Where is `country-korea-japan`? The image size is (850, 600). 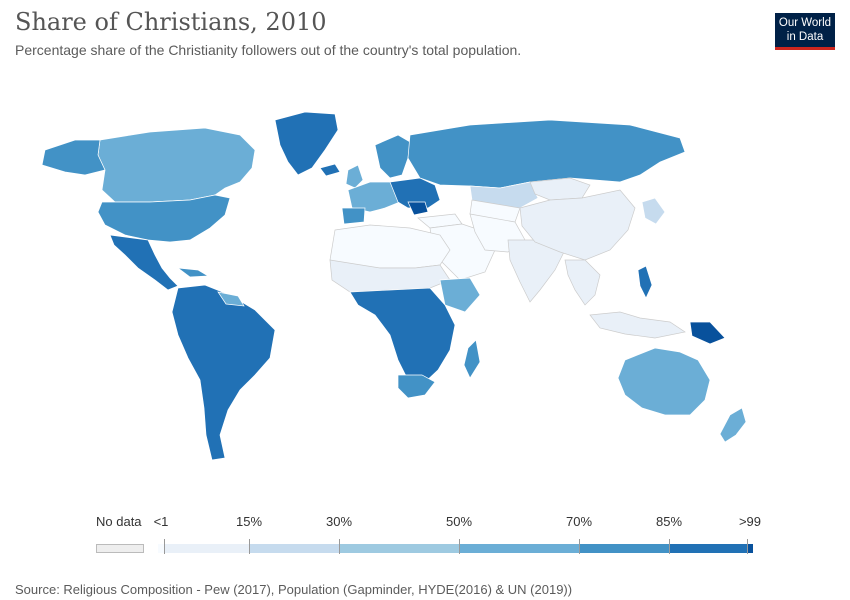 country-korea-japan is located at coordinates (653, 211).